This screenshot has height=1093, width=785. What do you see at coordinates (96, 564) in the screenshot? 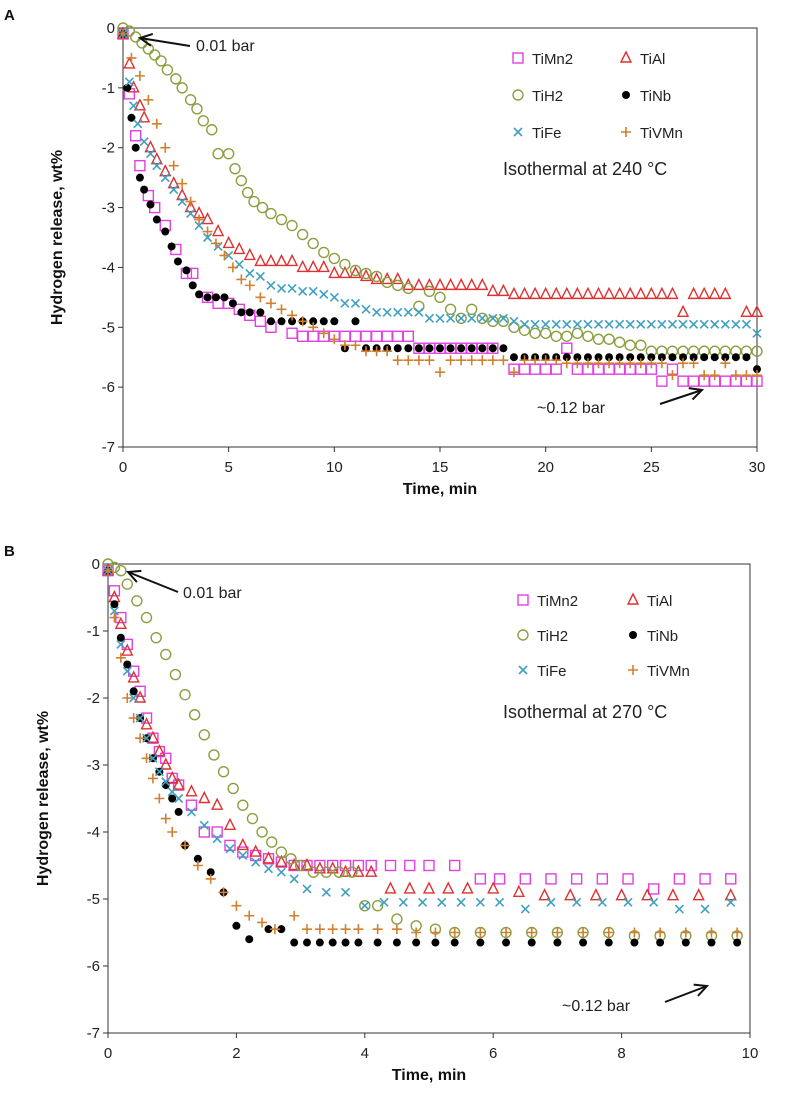
I see `y-tick-label: 0` at bounding box center [96, 564].